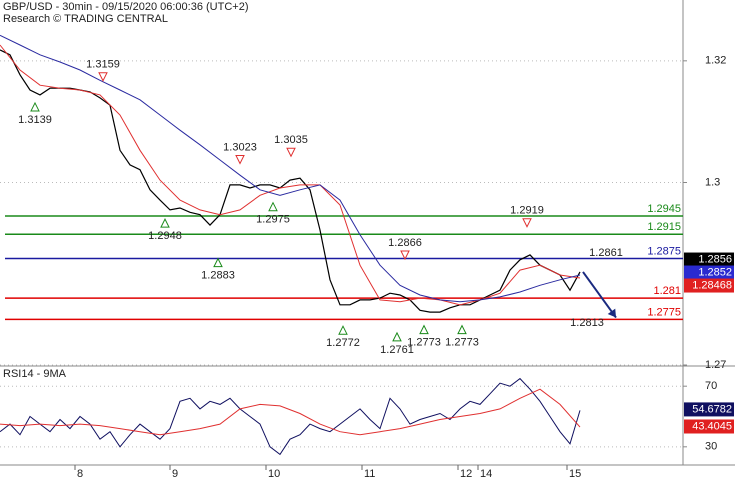 The image size is (735, 480). I want to click on panel-title: RSI14 - 9MA, so click(35, 374).